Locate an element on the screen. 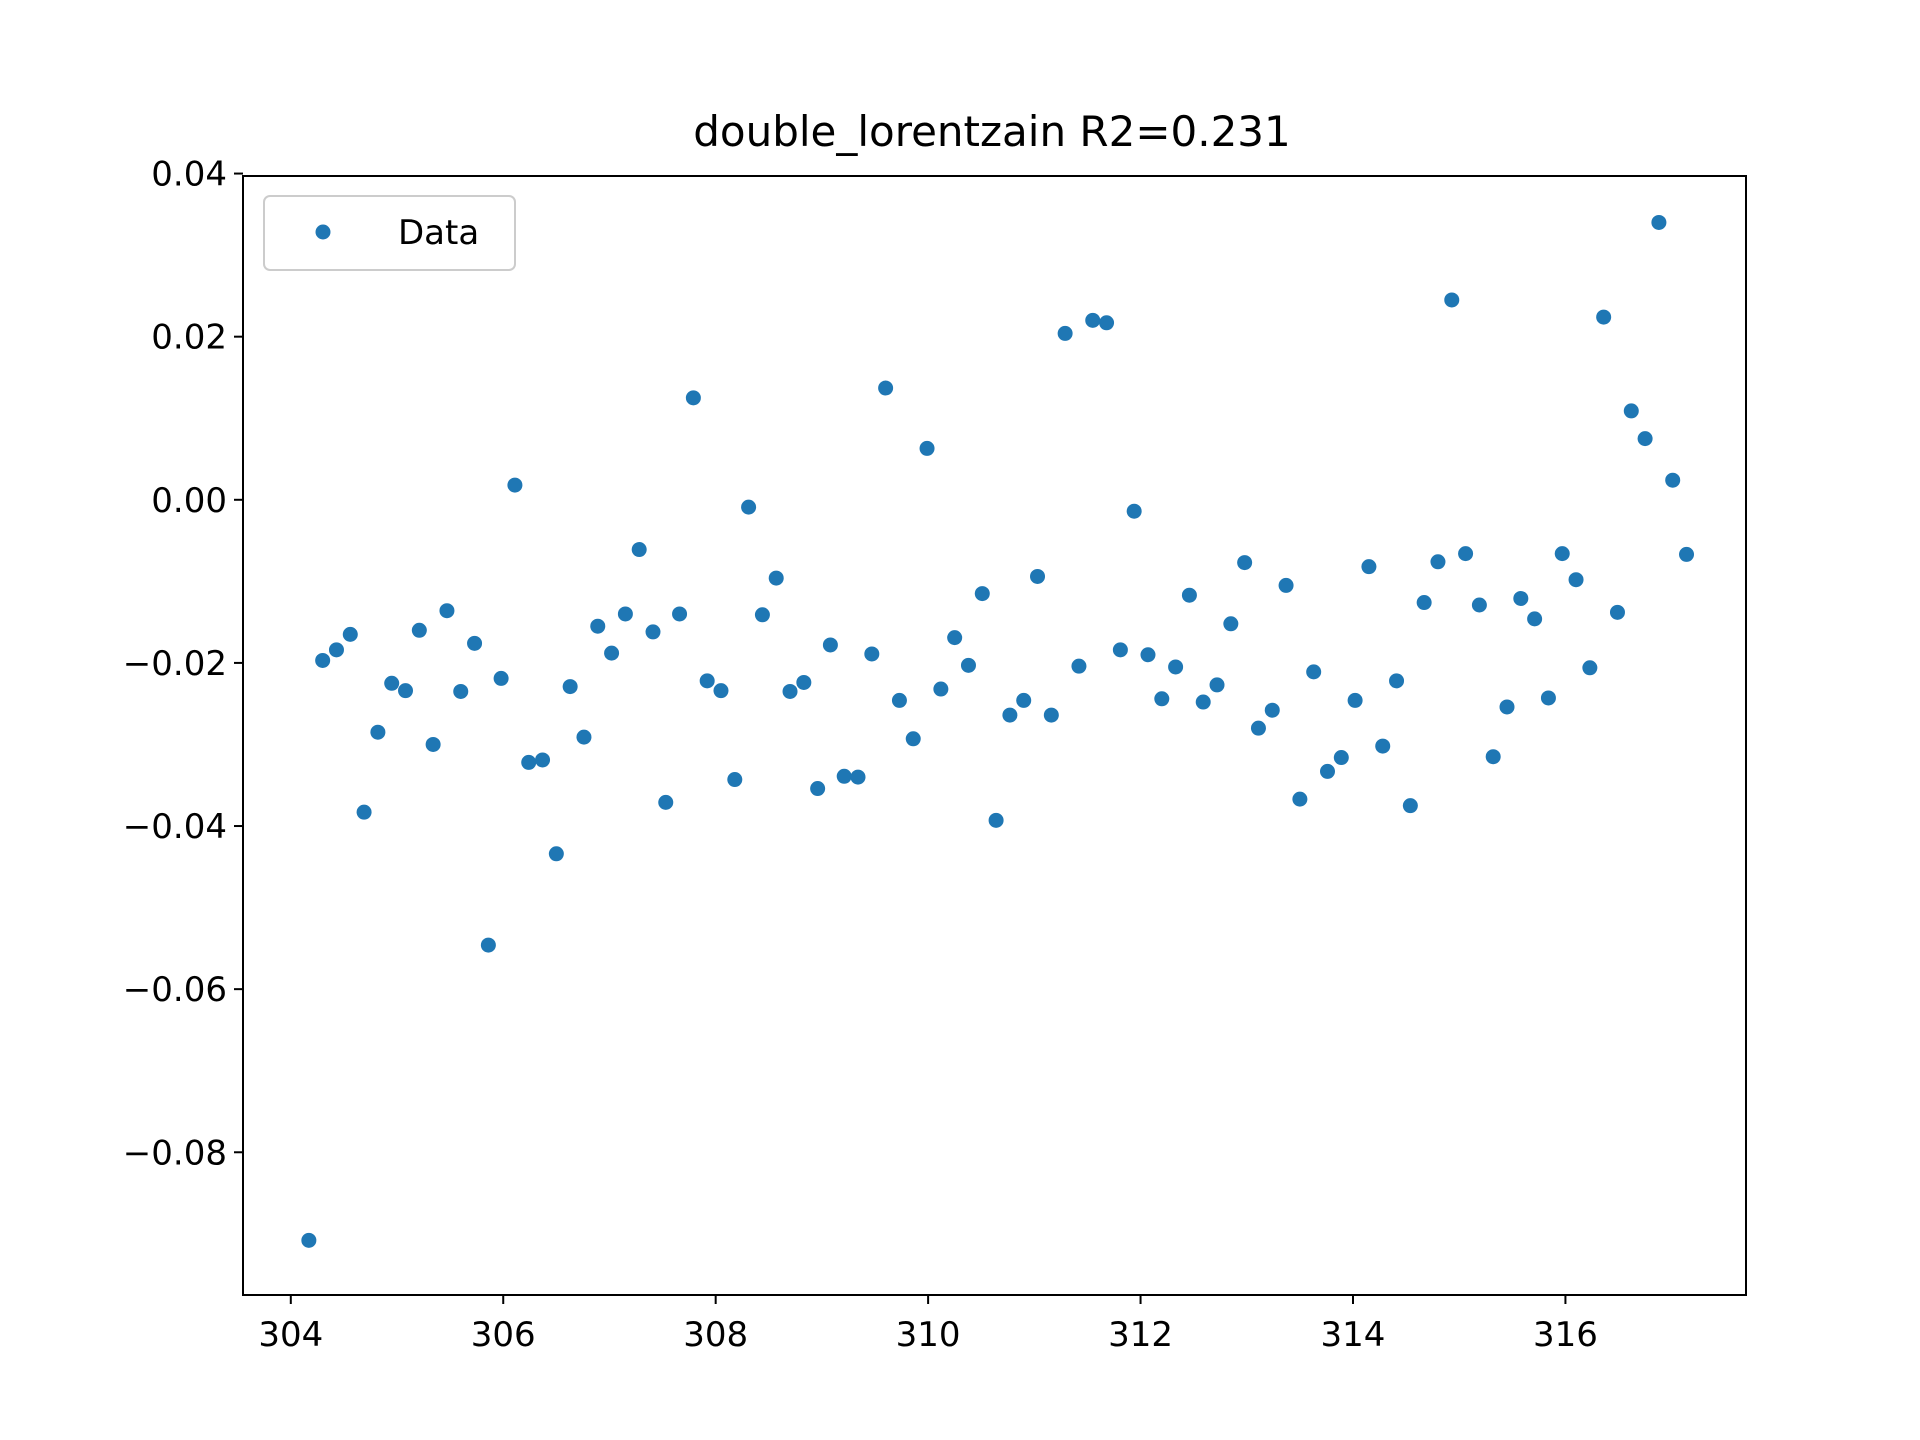 Image resolution: width=1920 pixels, height=1440 pixels. x-tick-label: 310 is located at coordinates (928, 1335).